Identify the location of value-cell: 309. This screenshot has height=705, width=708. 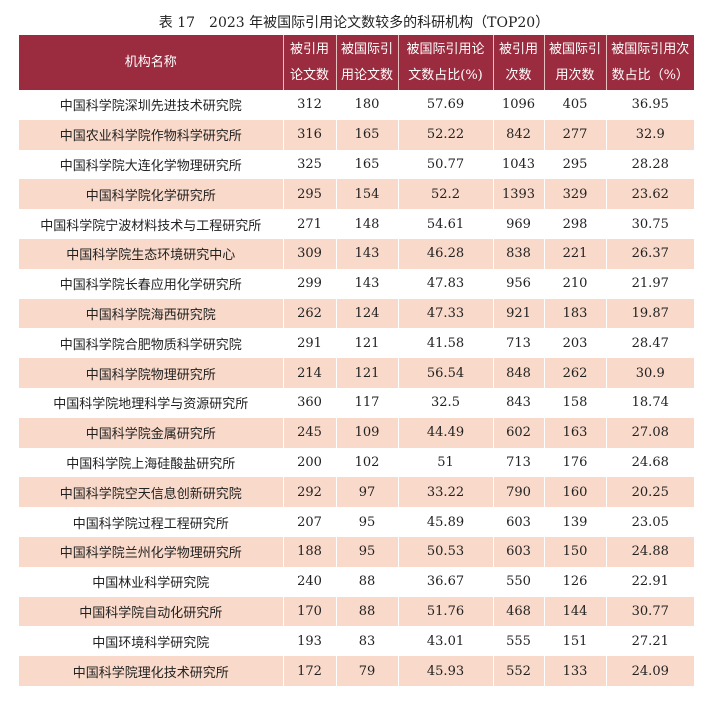
(309, 253).